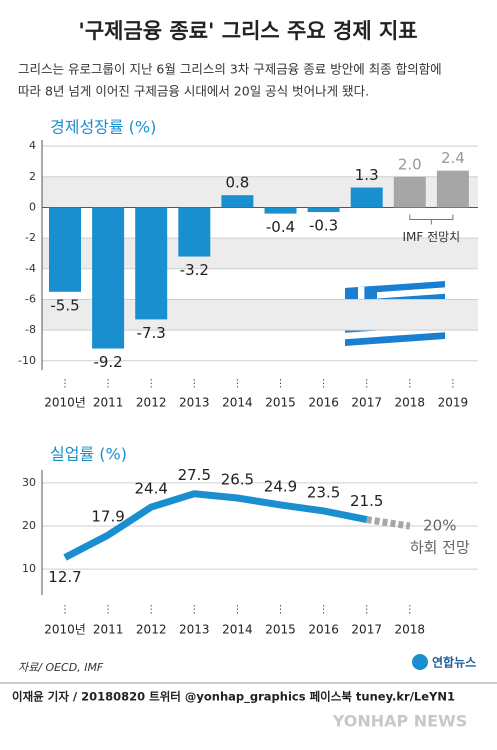  I want to click on y-tick-label: 2, so click(32, 176).